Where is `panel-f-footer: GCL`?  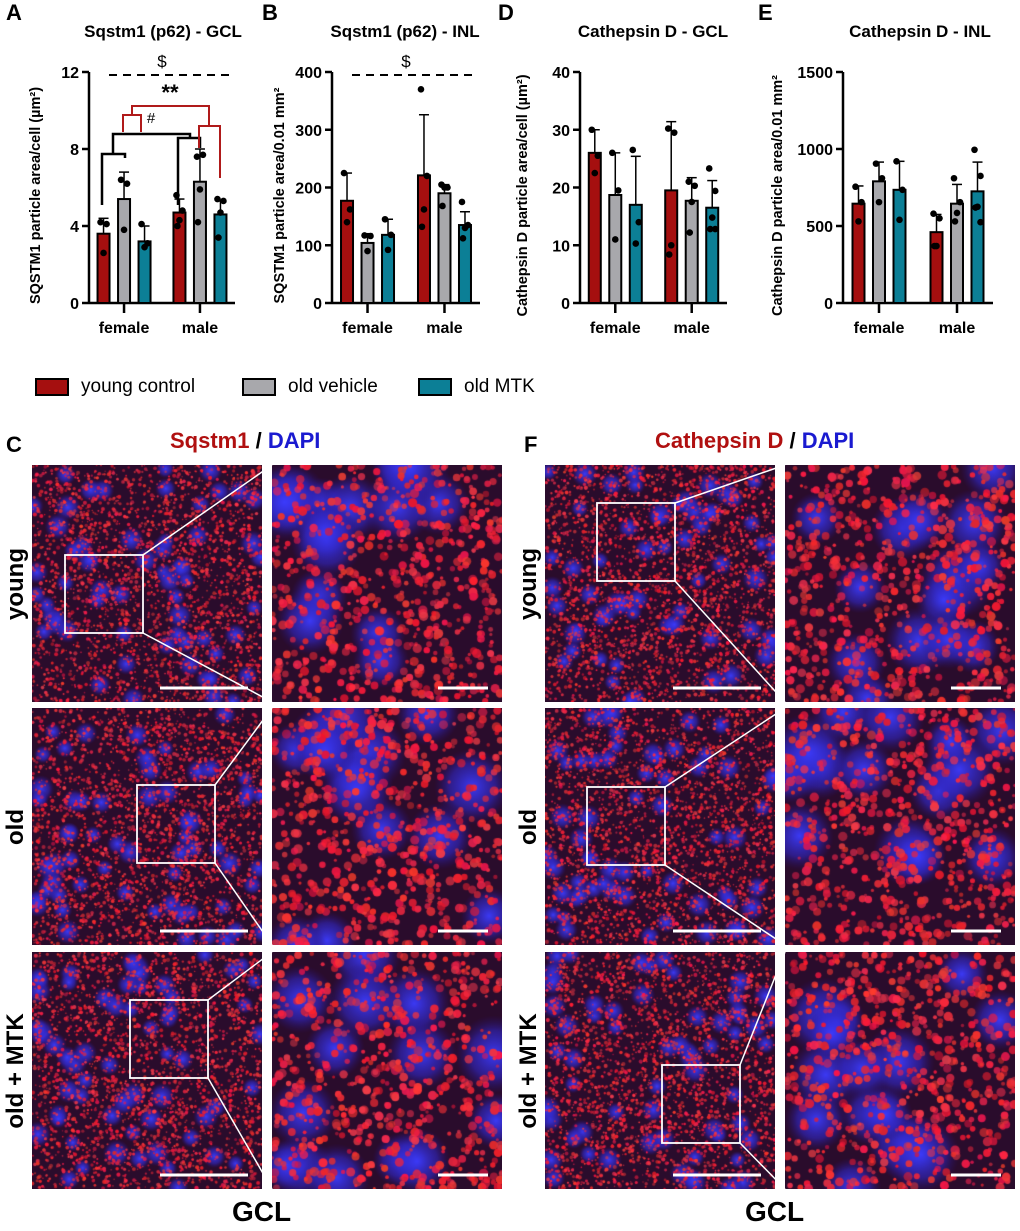
panel-f-footer: GCL is located at coordinates (775, 1211).